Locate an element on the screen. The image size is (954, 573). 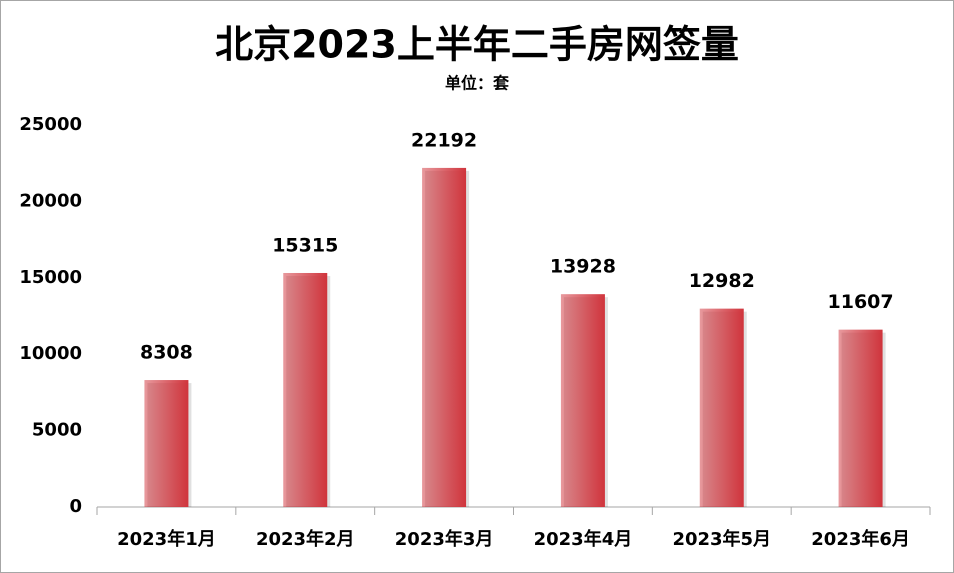
value-label: 13928 is located at coordinates (583, 267).